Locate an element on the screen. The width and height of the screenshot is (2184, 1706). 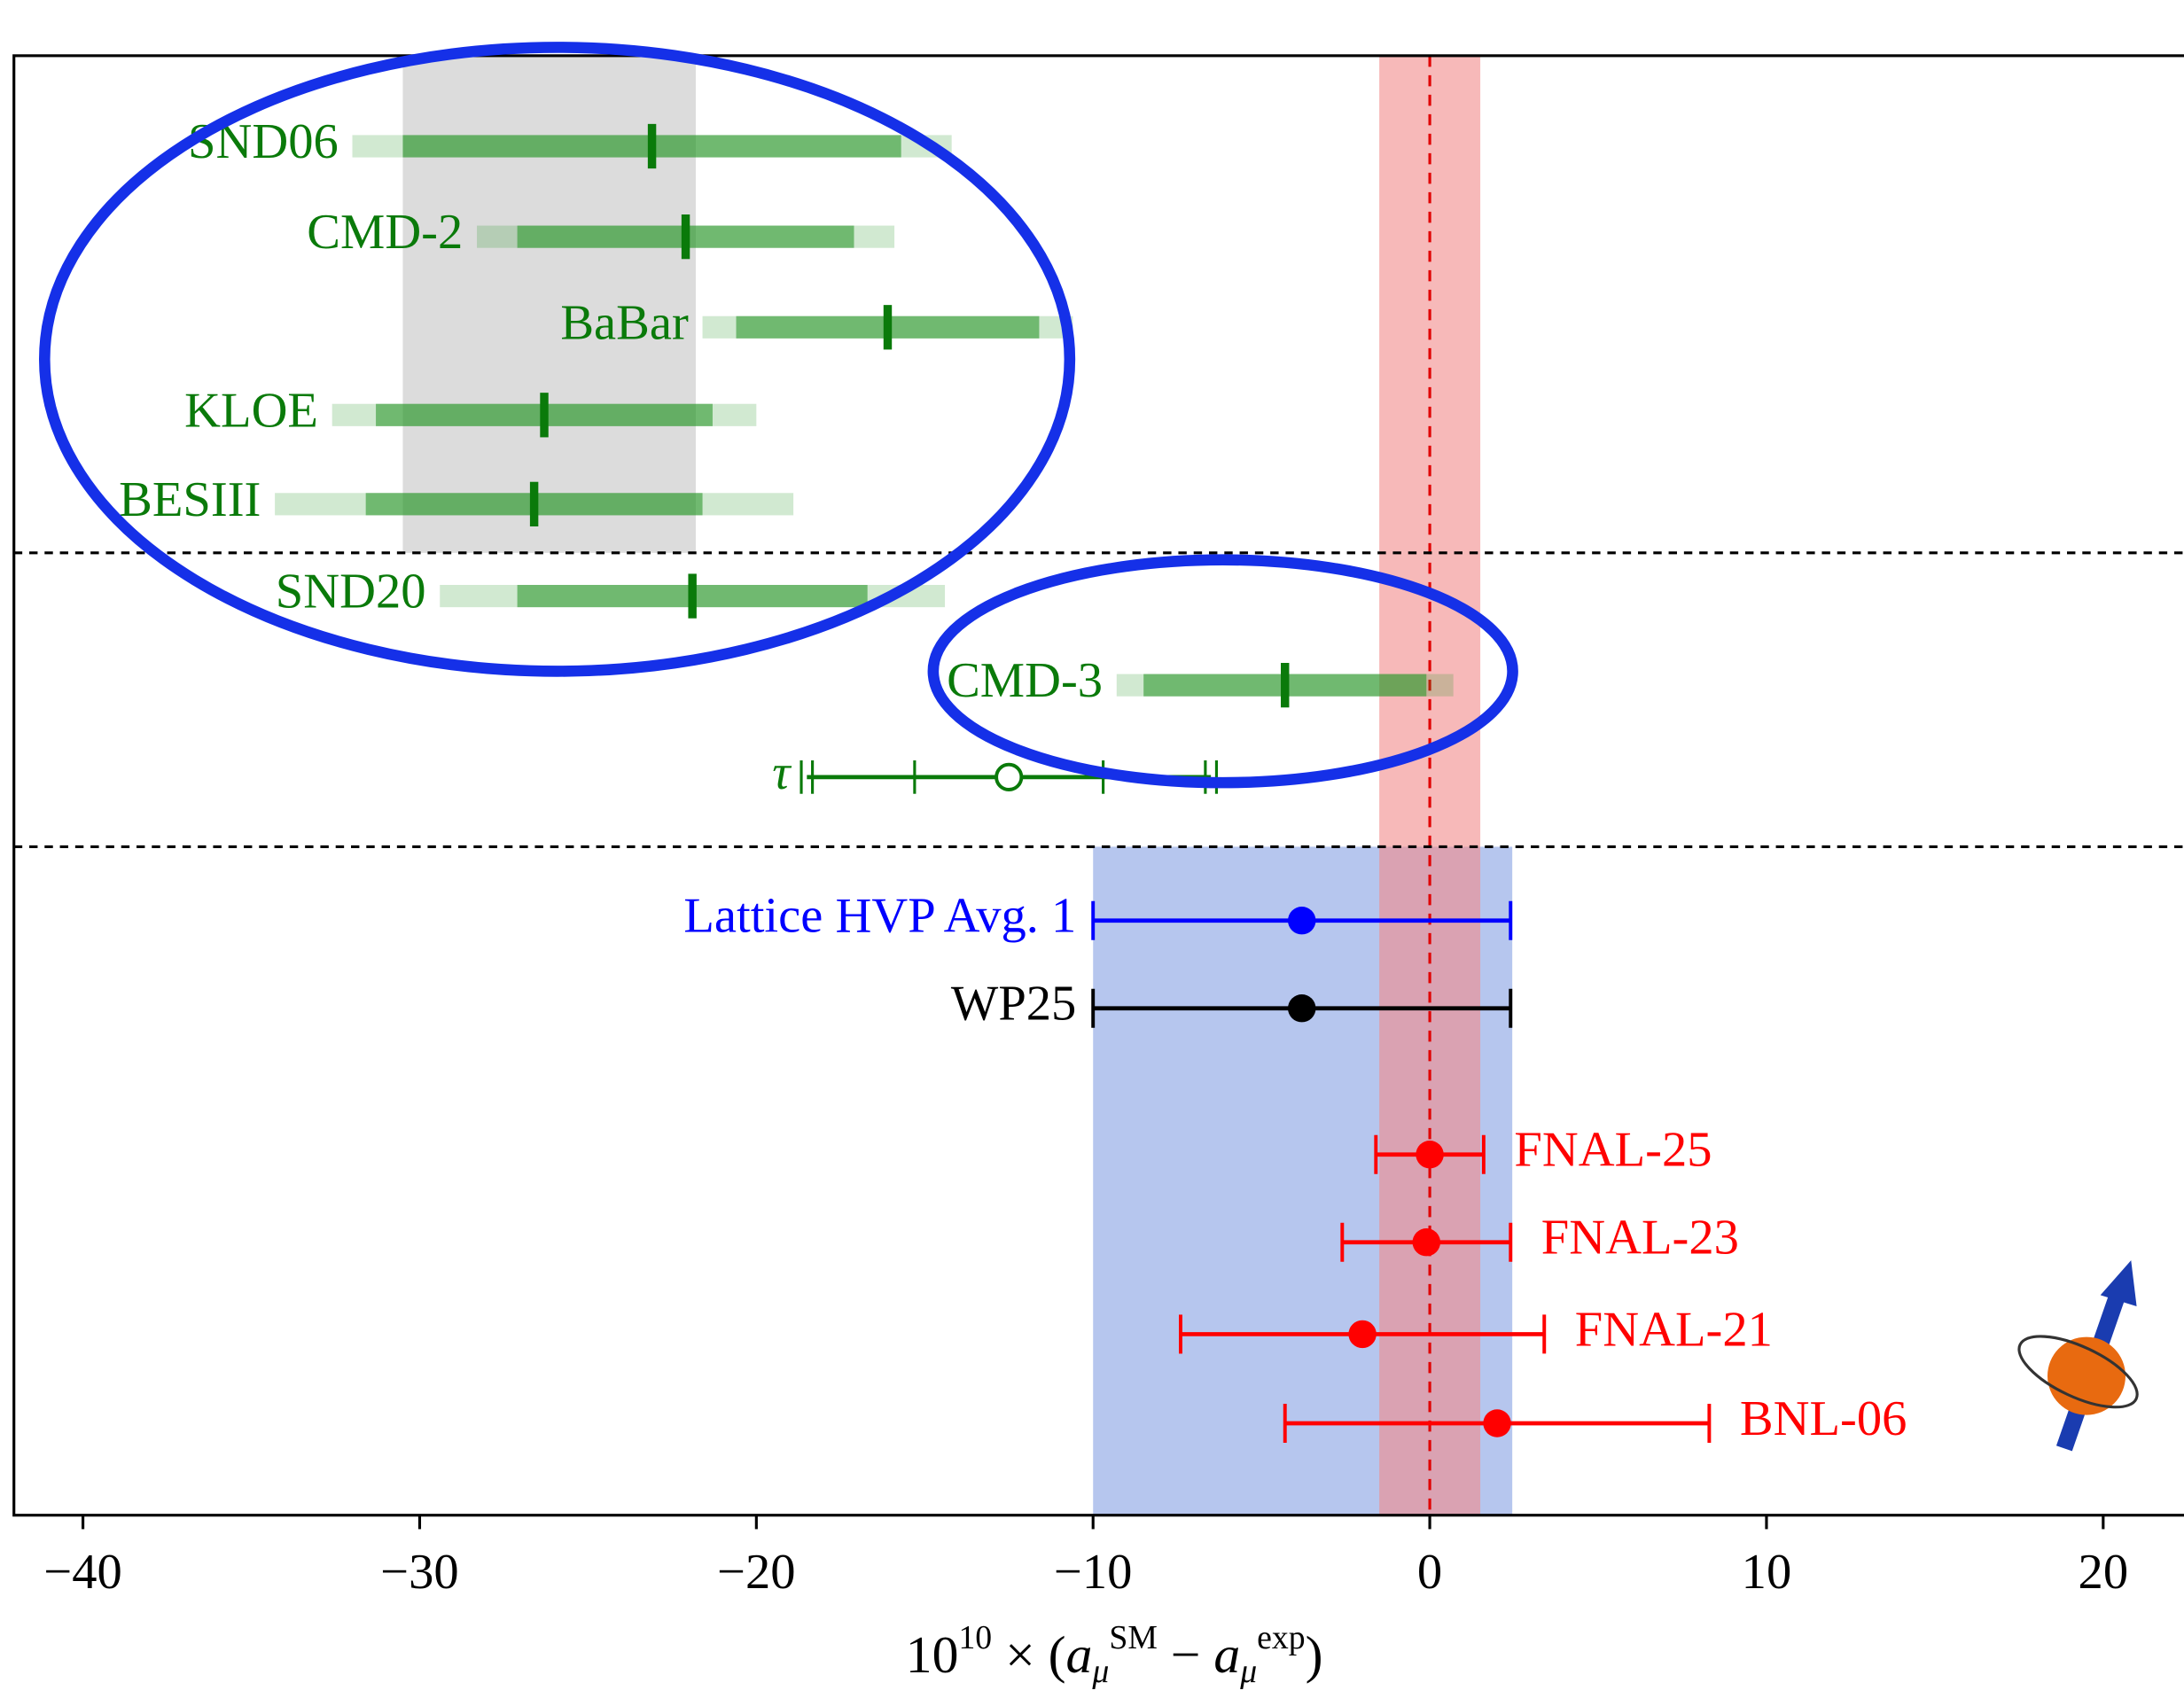
x-tick-label: −10 is located at coordinates (1093, 1573).